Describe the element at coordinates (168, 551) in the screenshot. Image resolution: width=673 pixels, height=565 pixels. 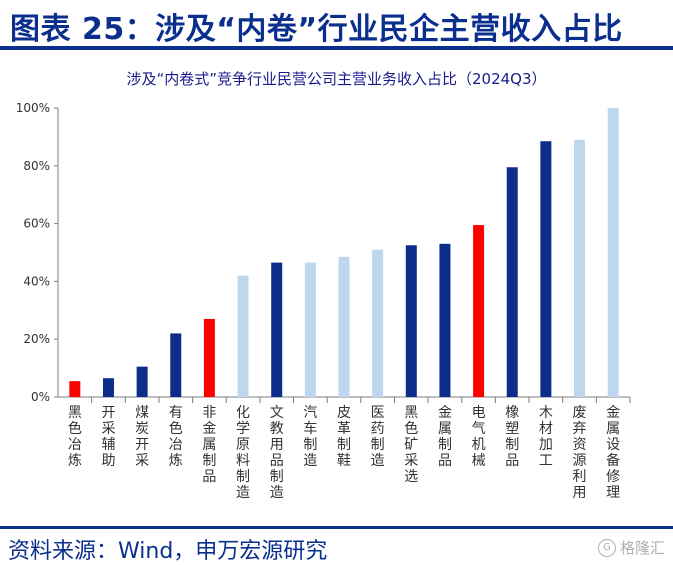
I see `source-note: 资料来源：Wind，申万宏源研究` at that location.